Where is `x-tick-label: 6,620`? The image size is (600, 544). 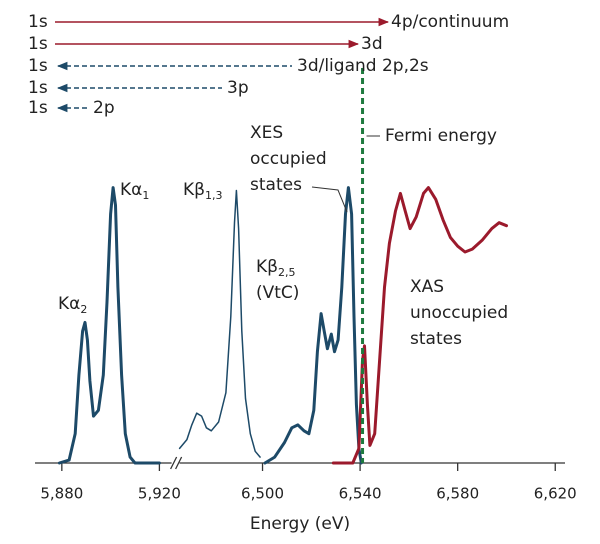 x-tick-label: 6,620 is located at coordinates (555, 494).